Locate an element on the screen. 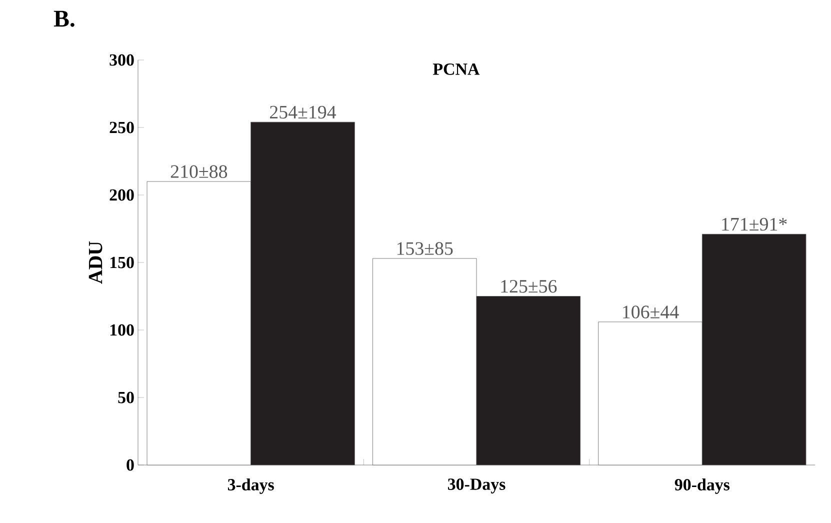 This screenshot has width=831, height=523. data-label: 153±85 is located at coordinates (425, 248).